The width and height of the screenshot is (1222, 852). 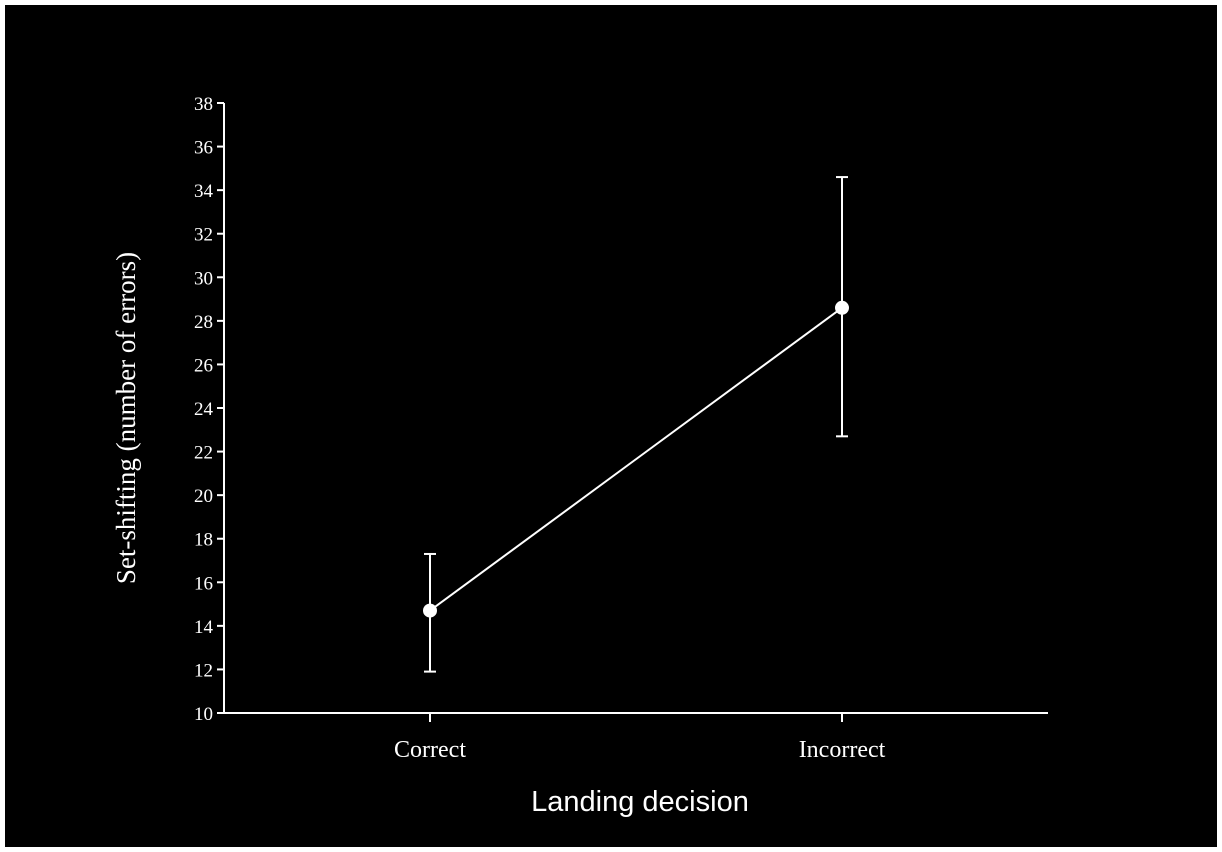 I want to click on y-tick-label: 20, so click(x=203, y=496).